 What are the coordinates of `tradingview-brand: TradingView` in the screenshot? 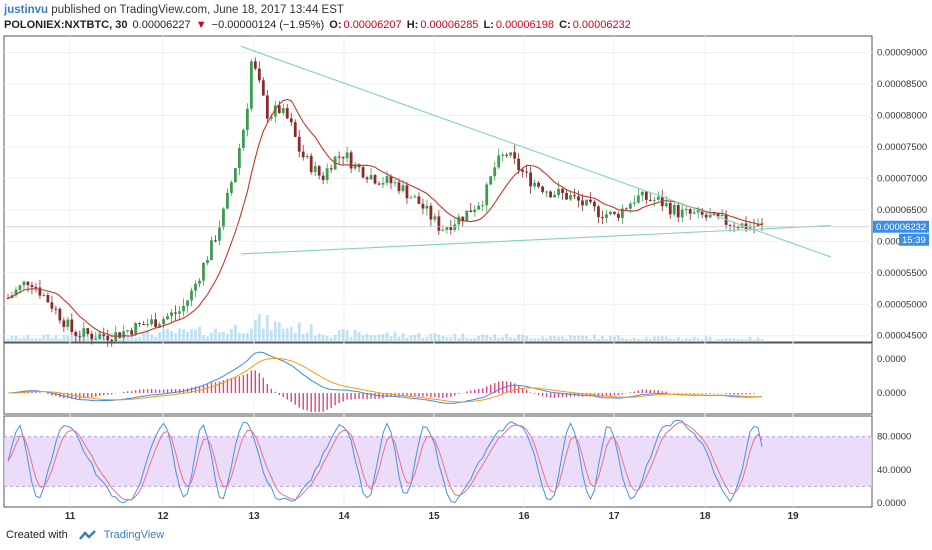 It's located at (134, 535).